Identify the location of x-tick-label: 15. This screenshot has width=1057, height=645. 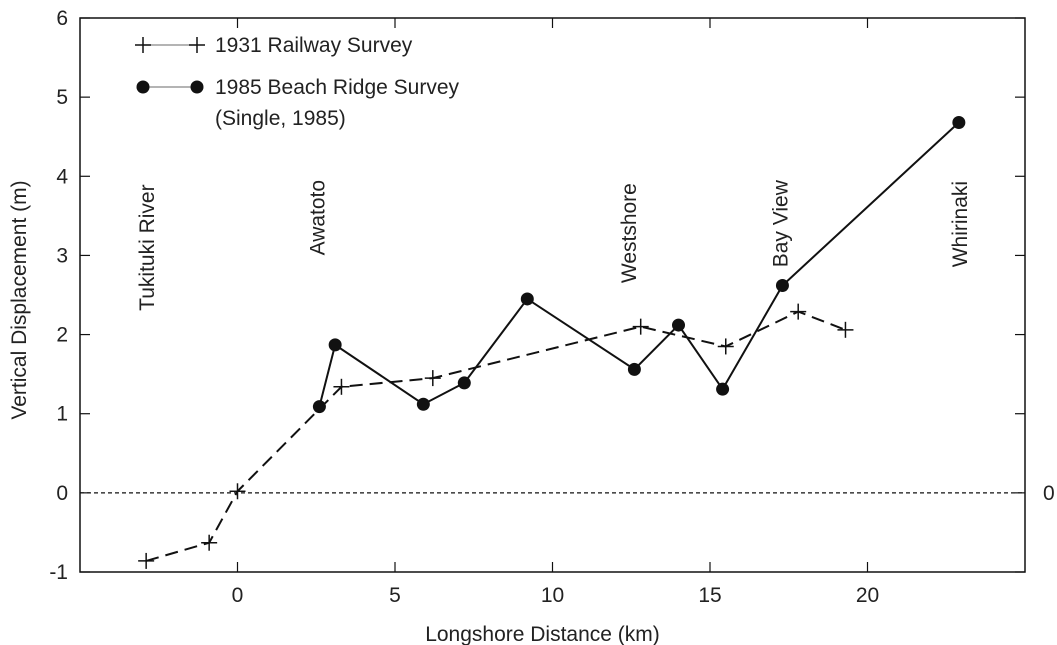
(709, 595).